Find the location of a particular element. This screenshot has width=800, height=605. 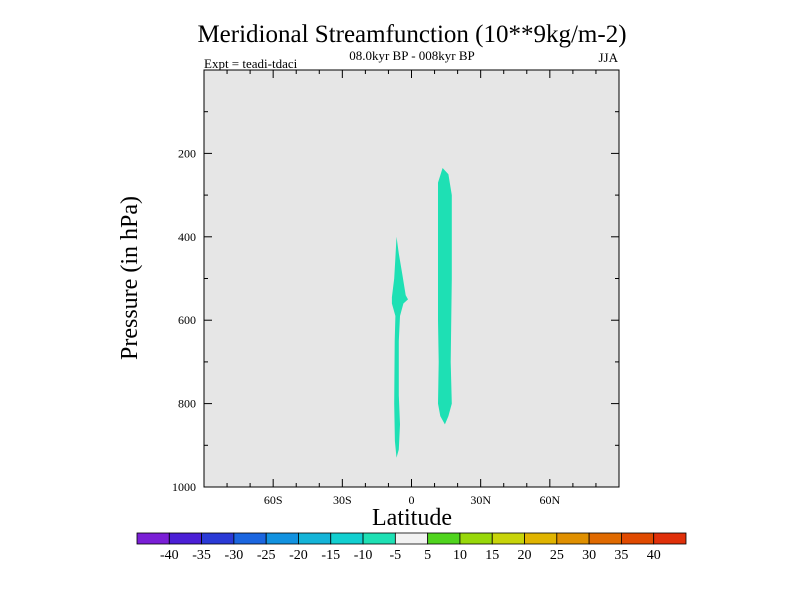

x-tick-label: 60N is located at coordinates (549, 500).